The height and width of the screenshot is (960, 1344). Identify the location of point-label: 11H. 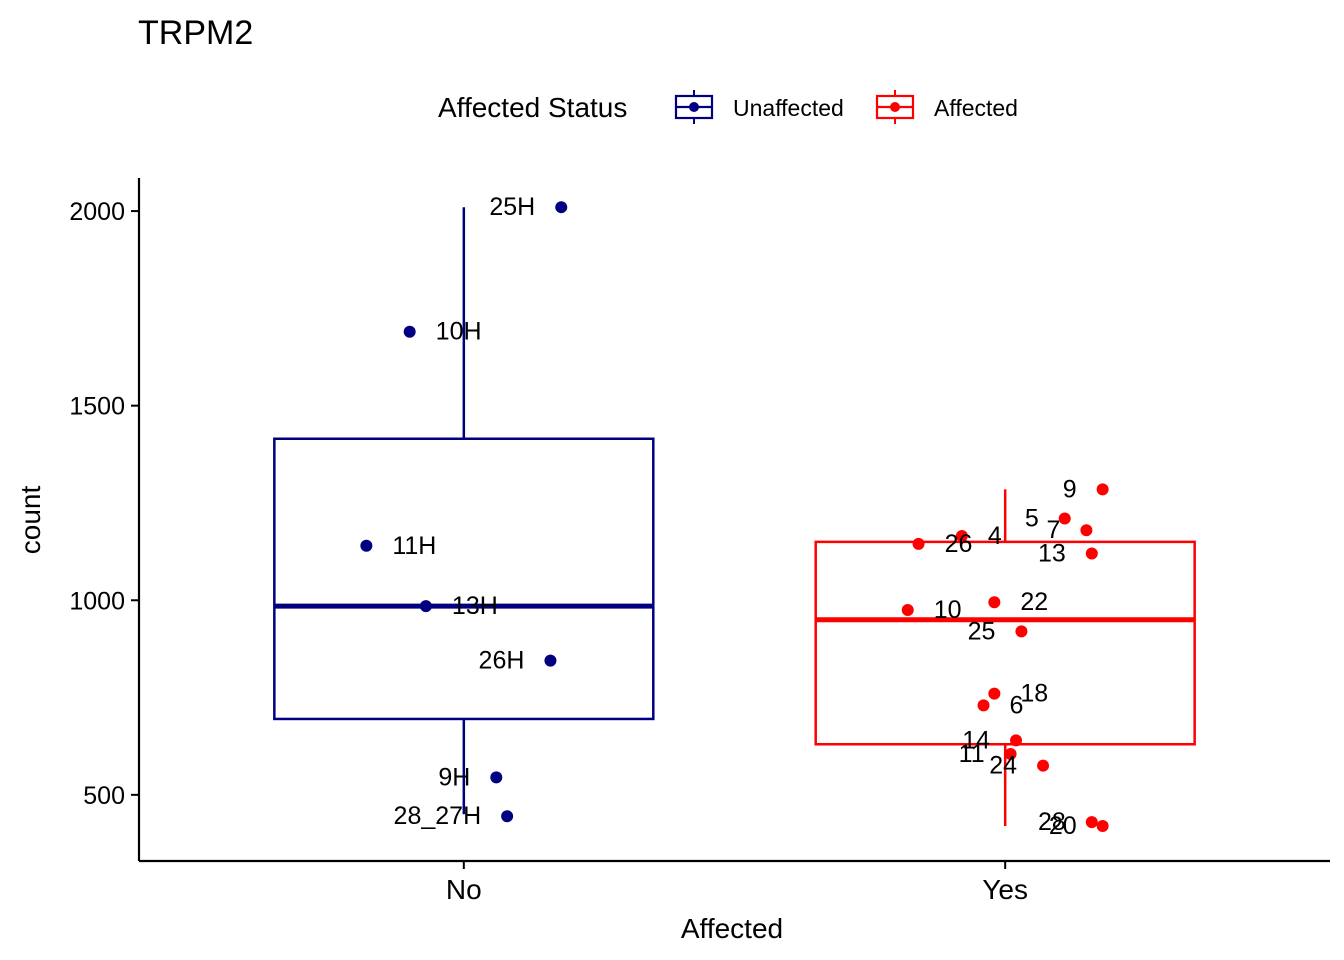
(414, 546).